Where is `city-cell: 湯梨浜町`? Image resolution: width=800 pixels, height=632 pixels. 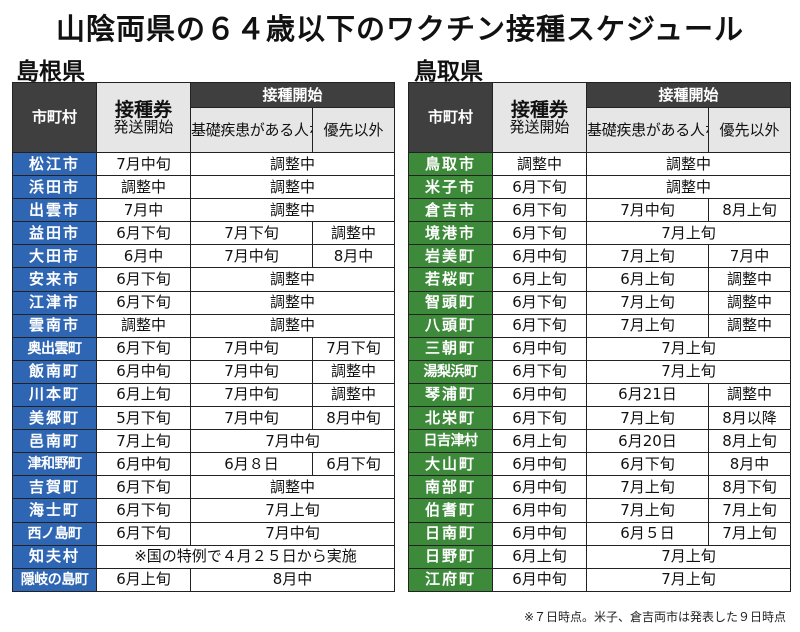 city-cell: 湯梨浜町 is located at coordinates (450, 371).